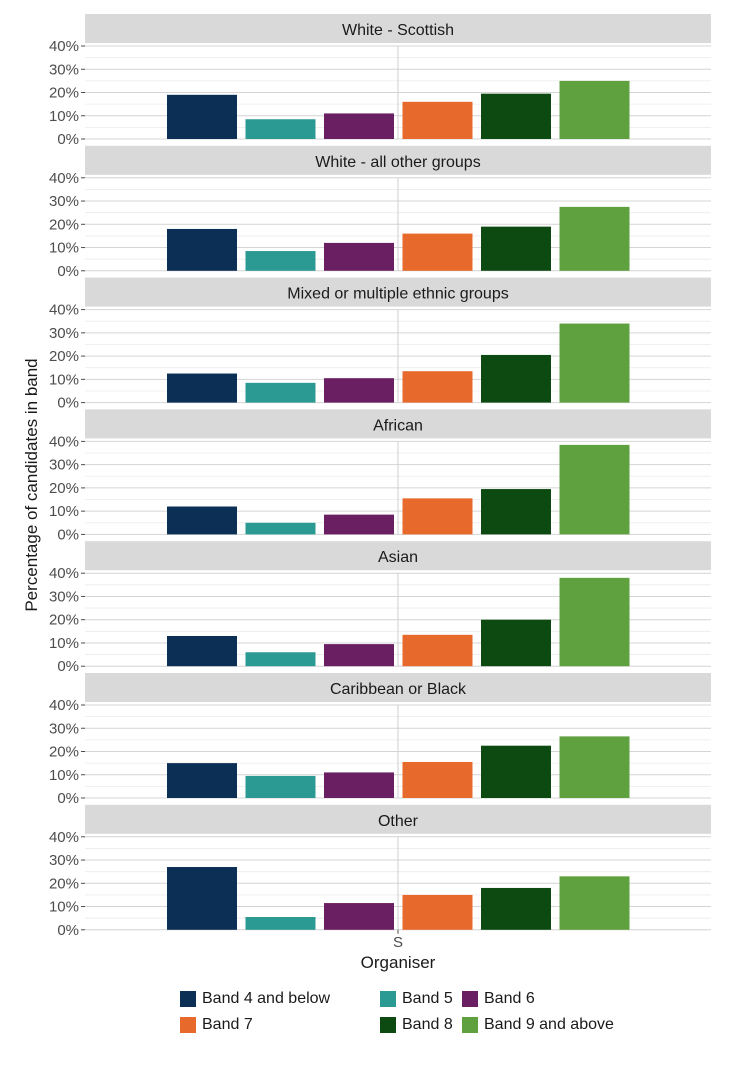 This screenshot has width=738, height=1070. What do you see at coordinates (509, 998) in the screenshot?
I see `legend-label: Band 6` at bounding box center [509, 998].